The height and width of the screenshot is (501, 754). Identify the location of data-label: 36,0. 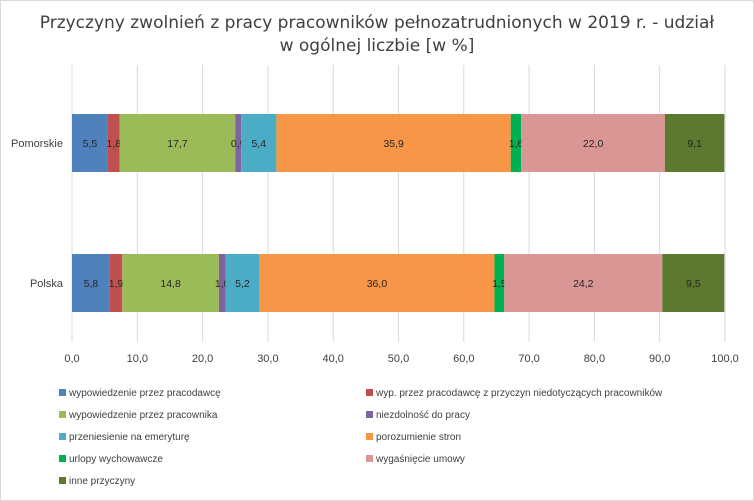
(377, 284).